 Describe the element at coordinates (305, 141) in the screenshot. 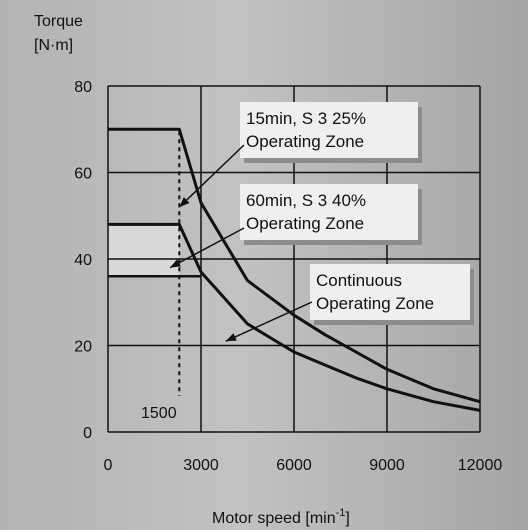

I see `callout-line2-0: Operating Zone` at that location.